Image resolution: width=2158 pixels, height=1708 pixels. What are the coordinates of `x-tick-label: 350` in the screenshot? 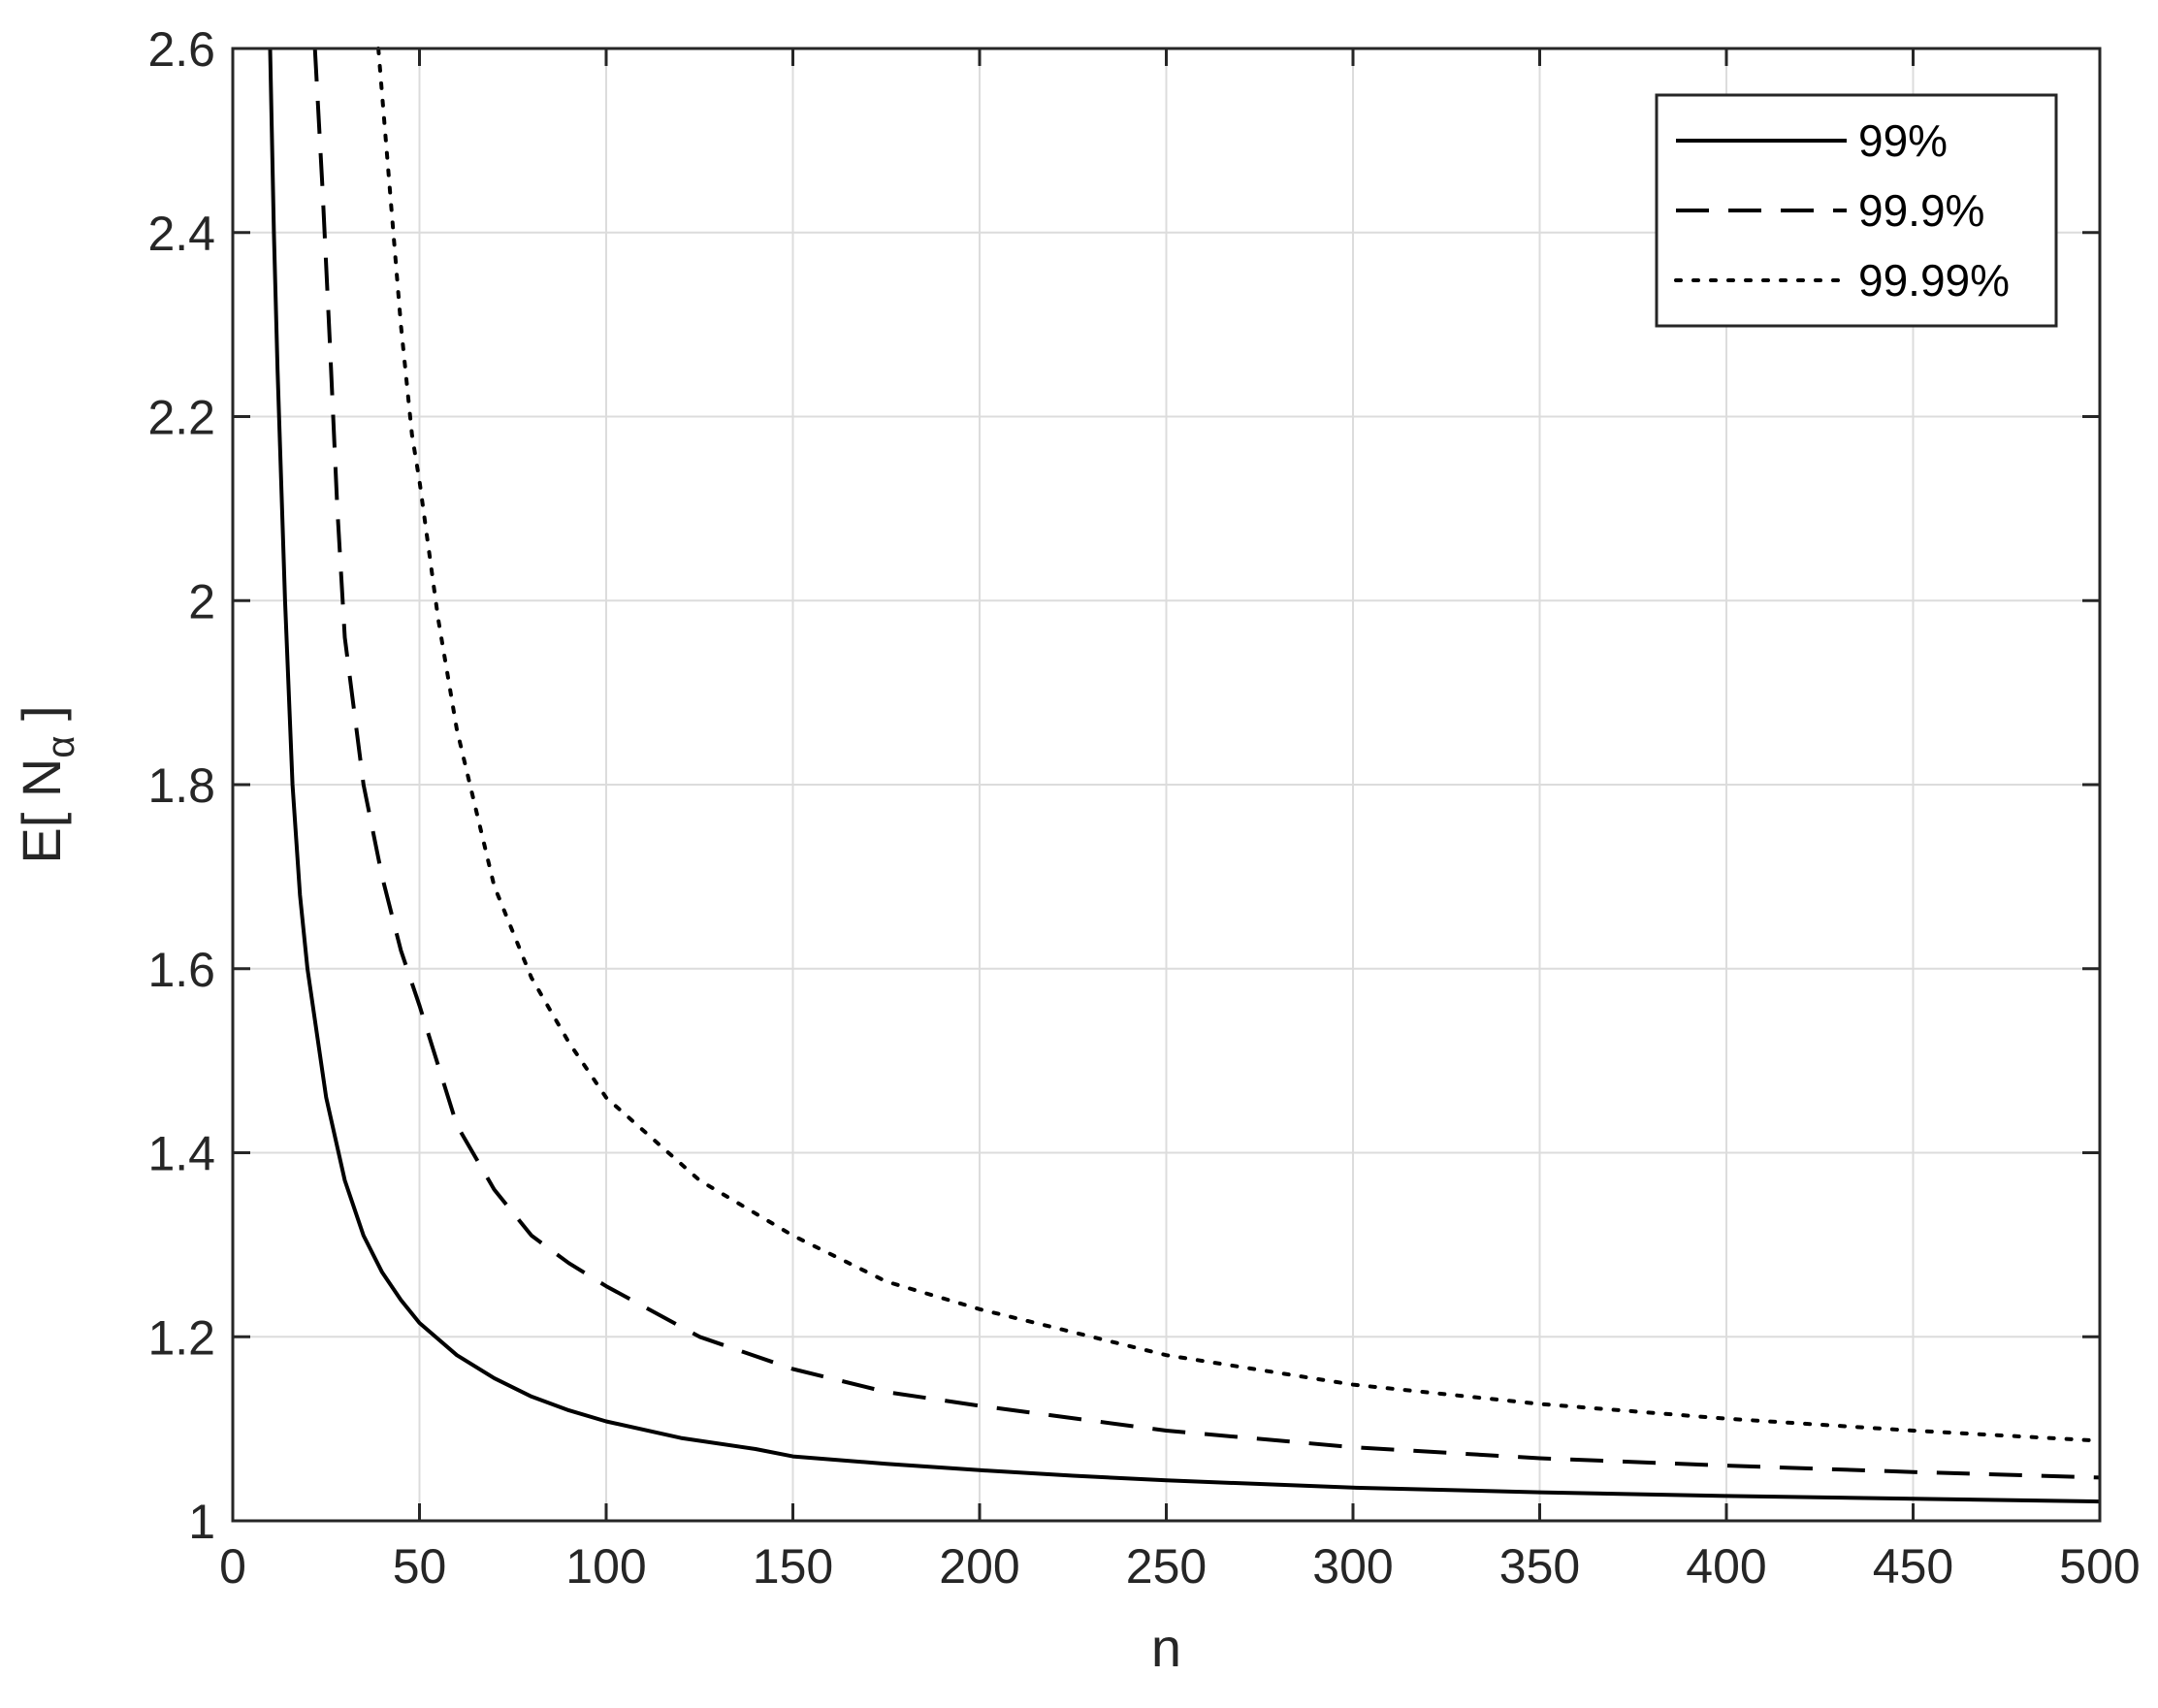 It's located at (1540, 1566).